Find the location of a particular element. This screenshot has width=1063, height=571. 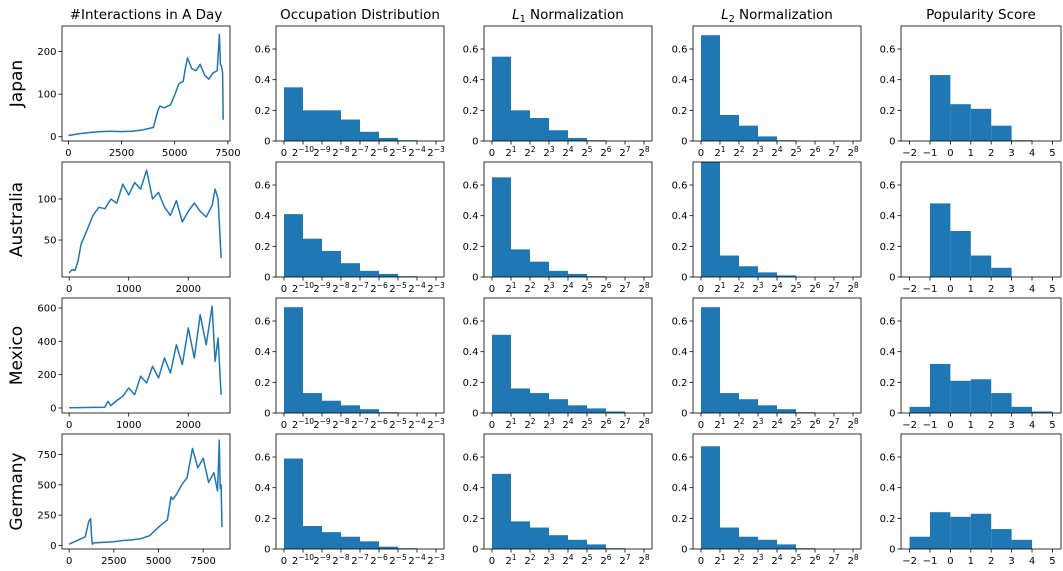

x-tick-label-8-6: 26 is located at coordinates (814, 288).